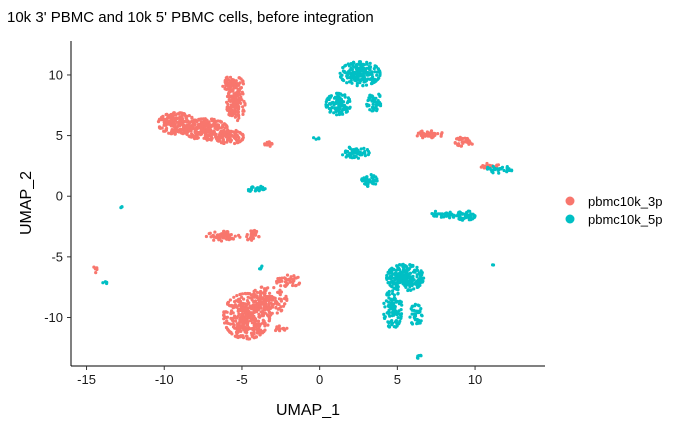  What do you see at coordinates (26, 203) in the screenshot?
I see `y-axis-title: UMAP_2` at bounding box center [26, 203].